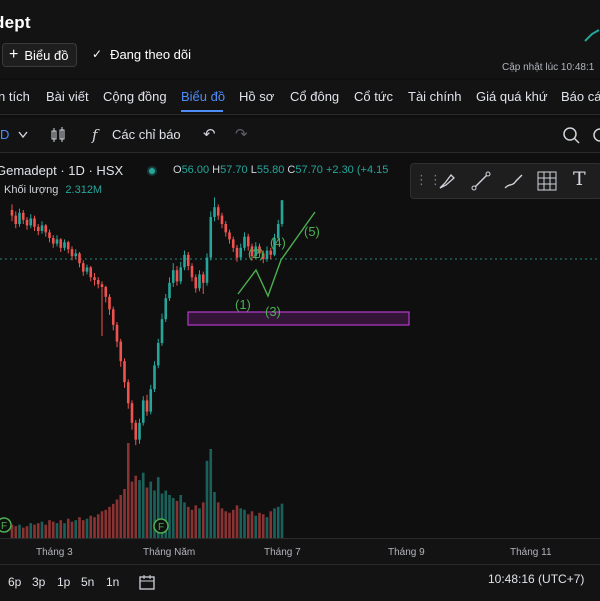 The height and width of the screenshot is (601, 600). What do you see at coordinates (151, 54) in the screenshot?
I see `following-label: Đang theo dõi` at bounding box center [151, 54].